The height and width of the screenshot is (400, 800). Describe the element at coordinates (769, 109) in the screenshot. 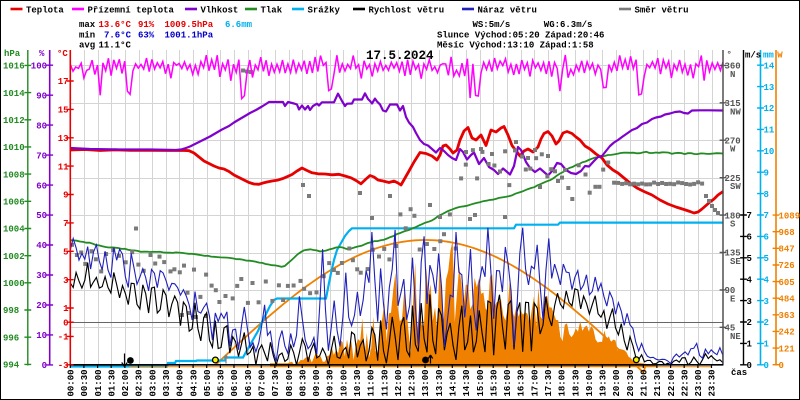

I see `svg-text: 12` at that location.